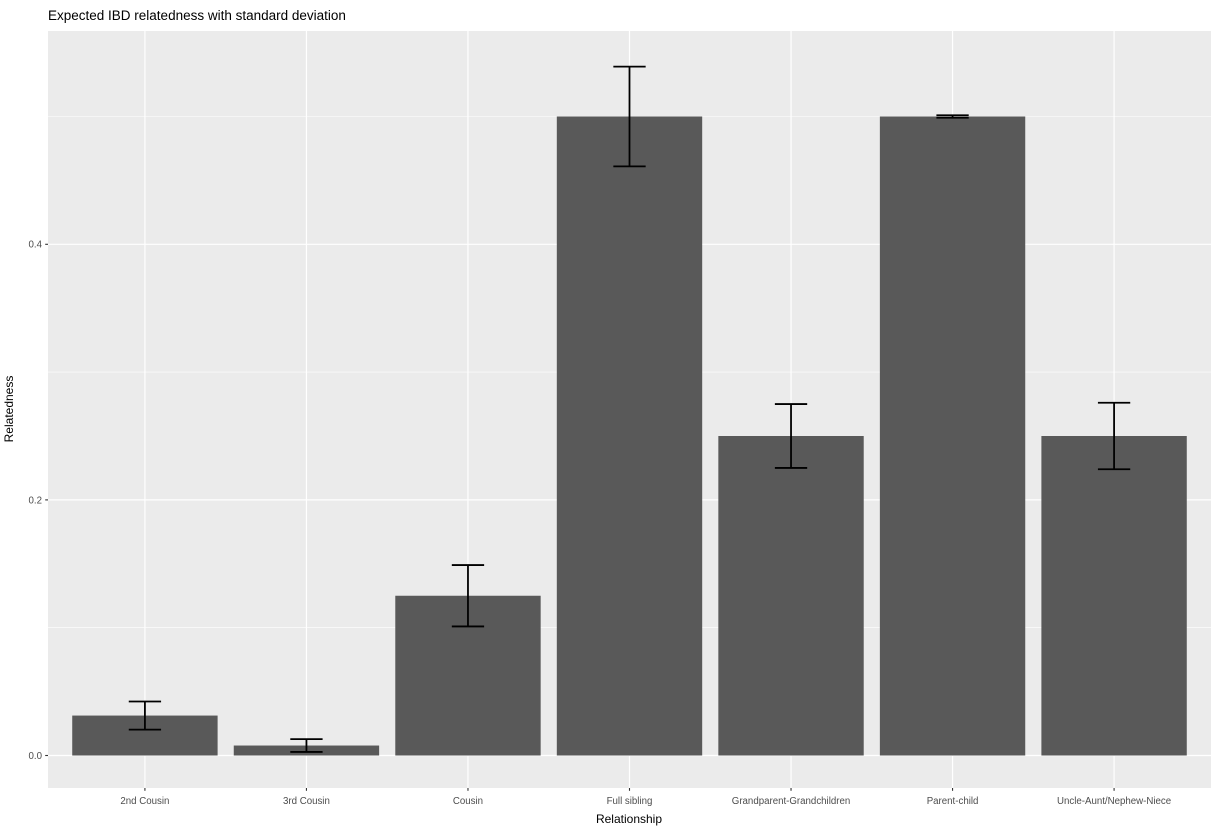  Describe the element at coordinates (1114, 801) in the screenshot. I see `x-tick-label-uncle-aunt-nephew-niece: Uncle-Aunt/Nephew-Niece` at that location.